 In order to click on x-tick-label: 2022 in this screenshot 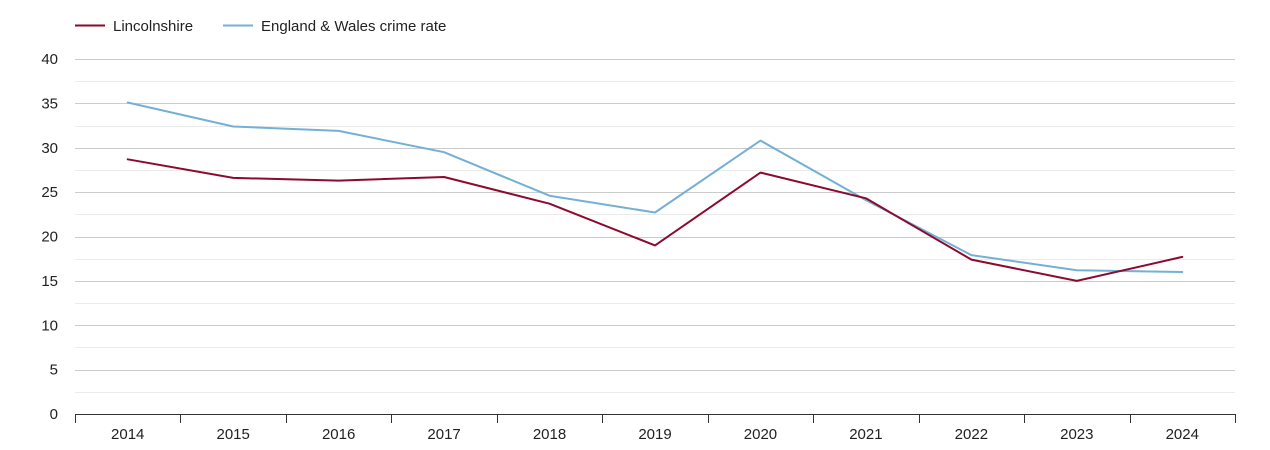, I will do `click(971, 434)`.